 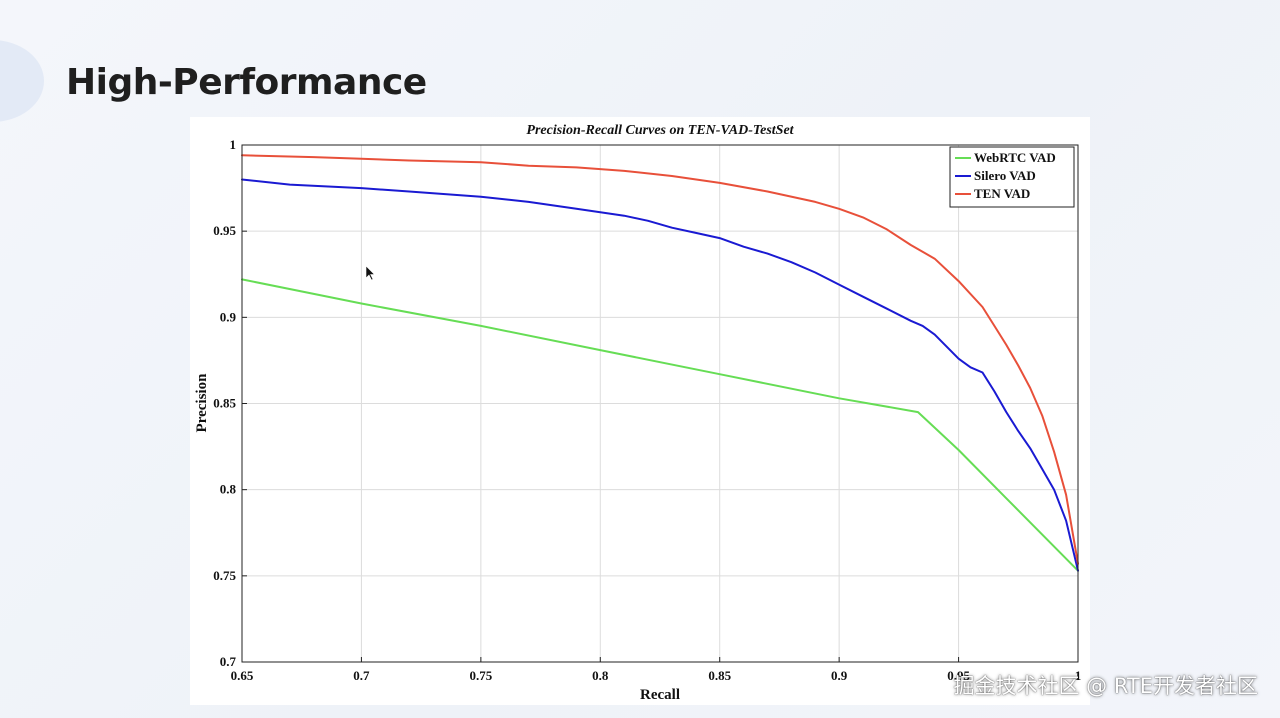 What do you see at coordinates (1078, 675) in the screenshot?
I see `x-tick-label: 1` at bounding box center [1078, 675].